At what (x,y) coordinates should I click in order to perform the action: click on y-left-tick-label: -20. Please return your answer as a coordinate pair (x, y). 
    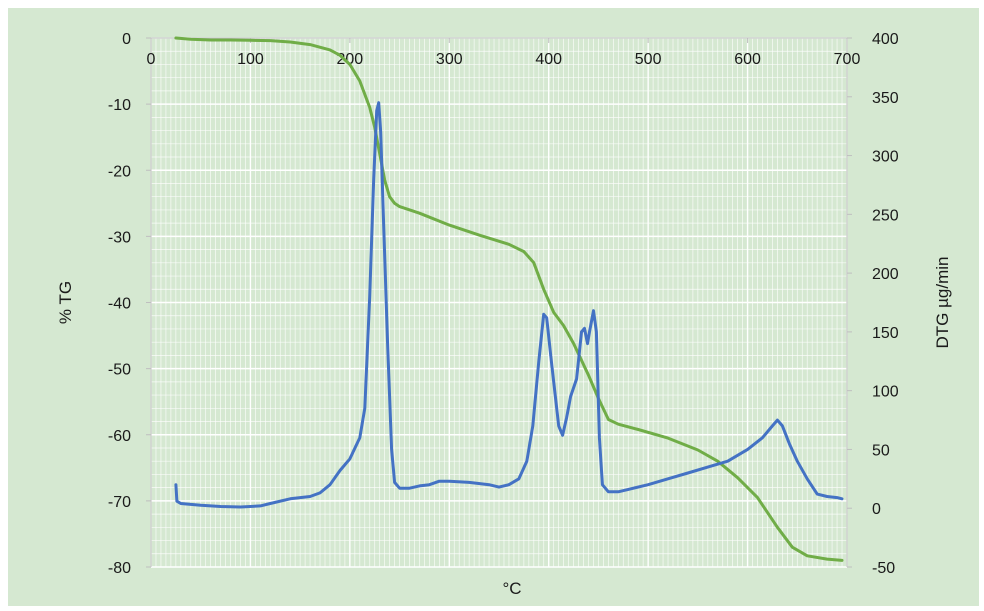
    Looking at the image, I should click on (119, 171).